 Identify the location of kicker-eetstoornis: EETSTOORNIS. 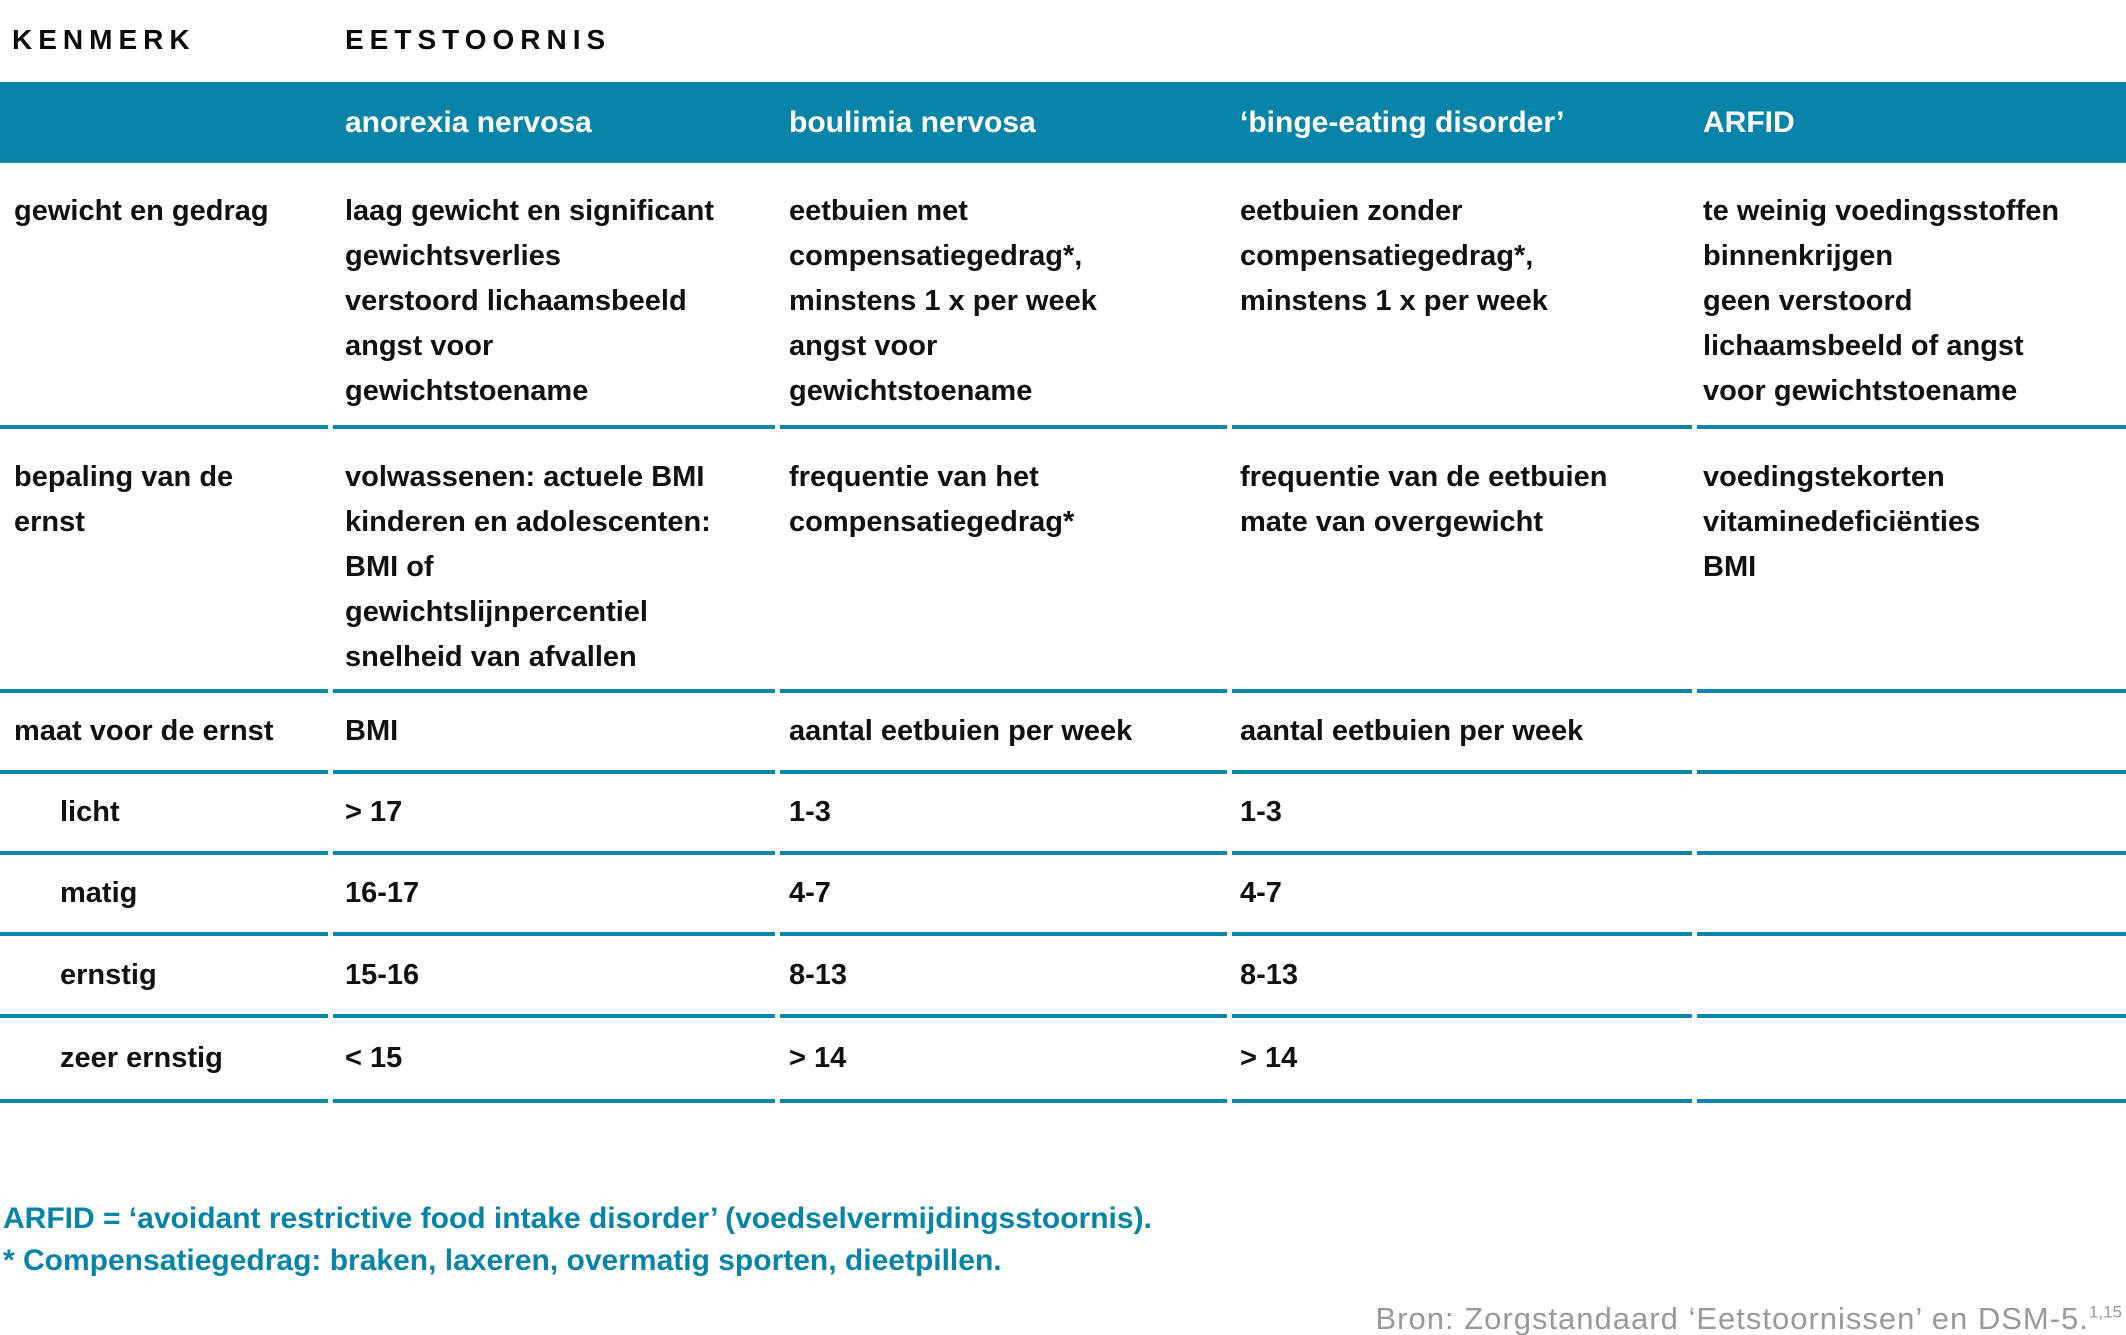
(478, 39).